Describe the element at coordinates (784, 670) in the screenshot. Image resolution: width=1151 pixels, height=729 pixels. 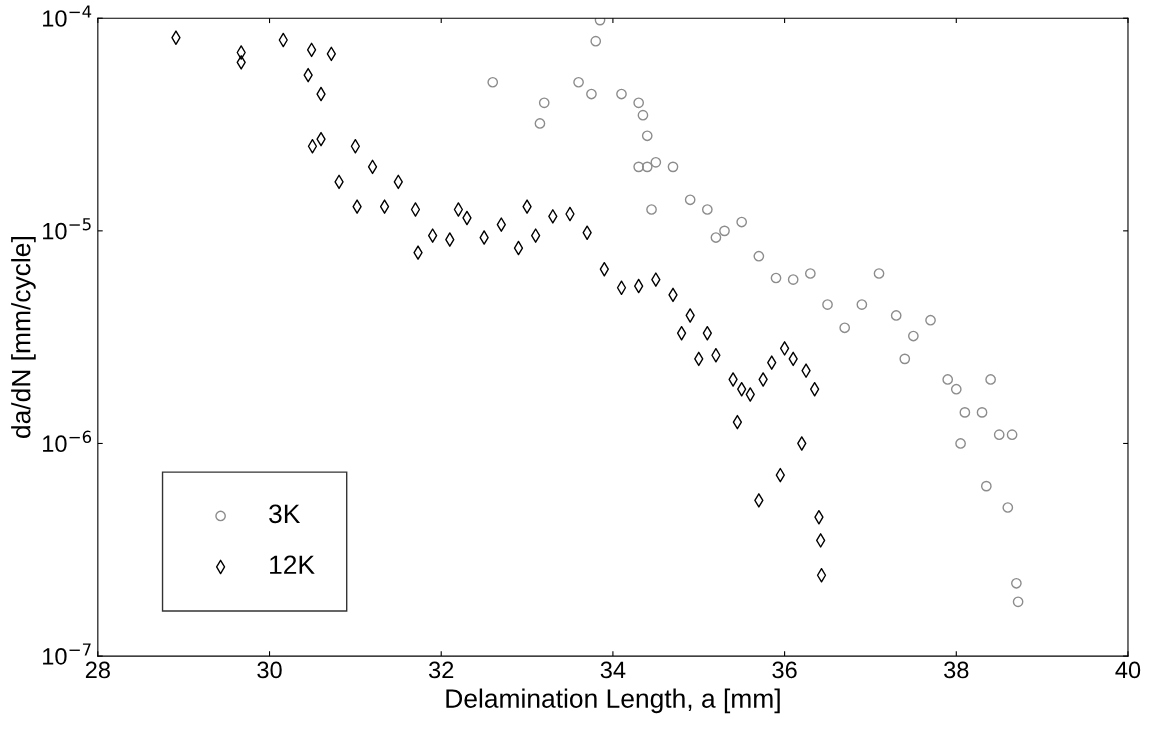
I see `x-tick-label: 36` at that location.